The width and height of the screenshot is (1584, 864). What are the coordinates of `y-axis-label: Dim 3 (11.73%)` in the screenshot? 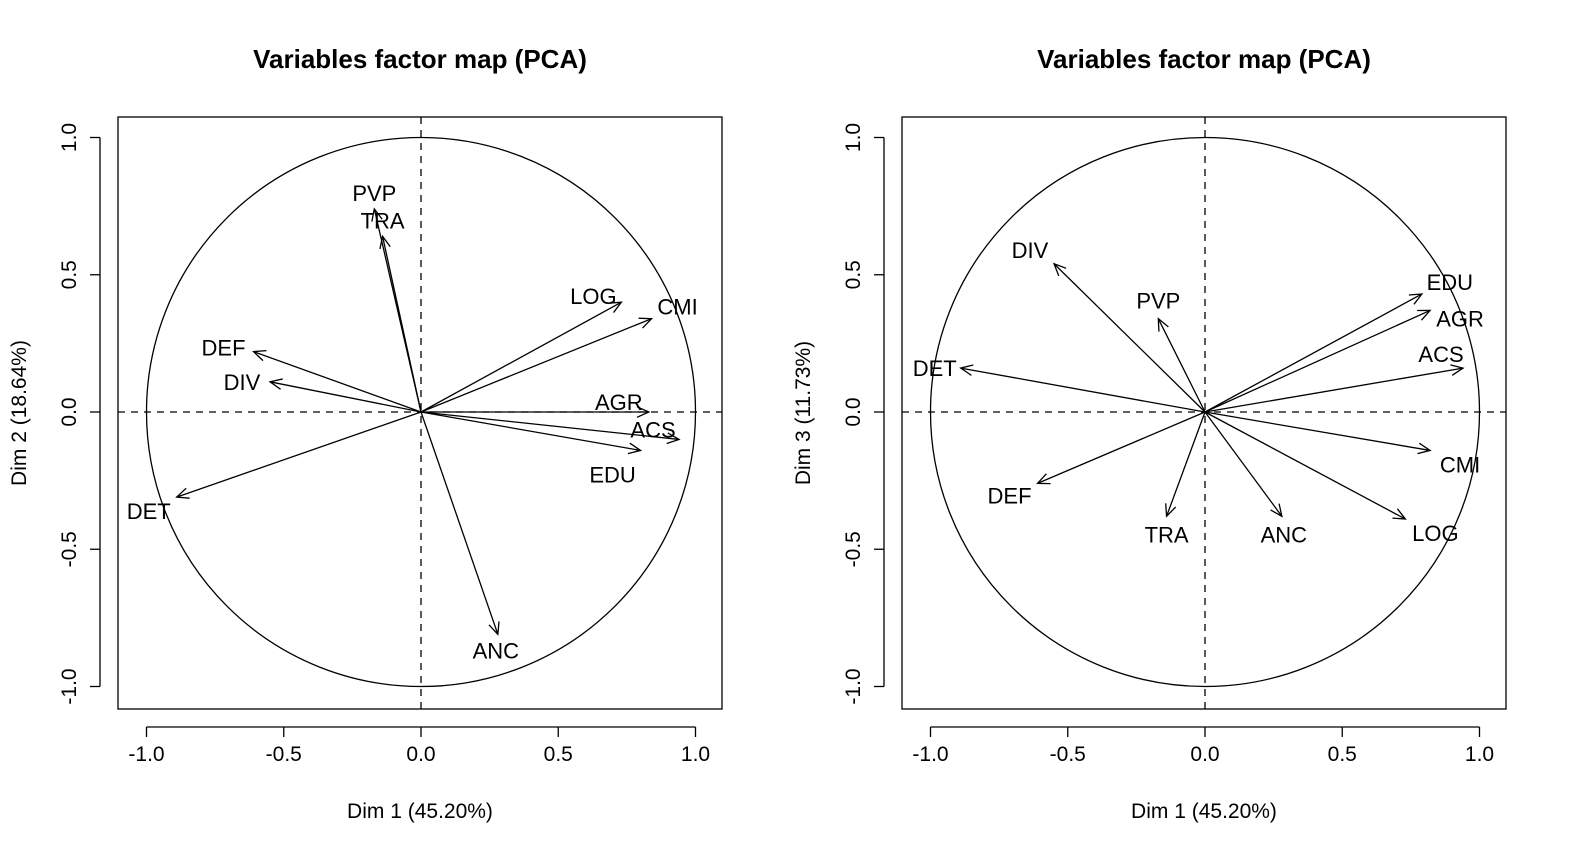 It's located at (803, 413).